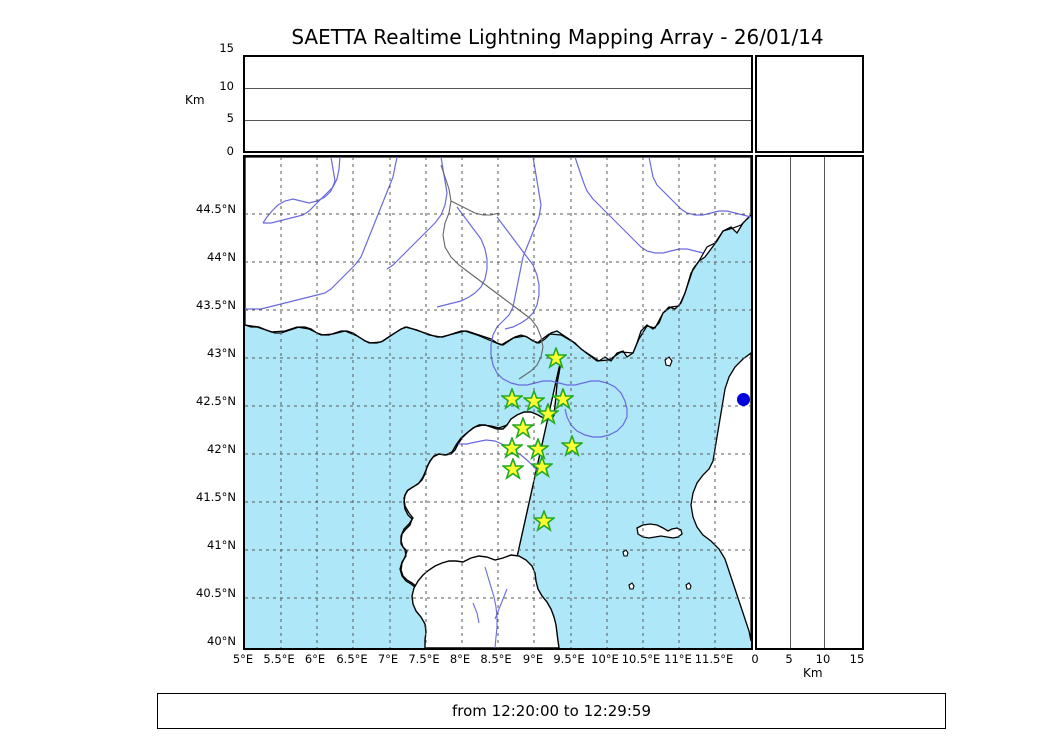  Describe the element at coordinates (388, 659) in the screenshot. I see `lon-tick: 7°E` at that location.